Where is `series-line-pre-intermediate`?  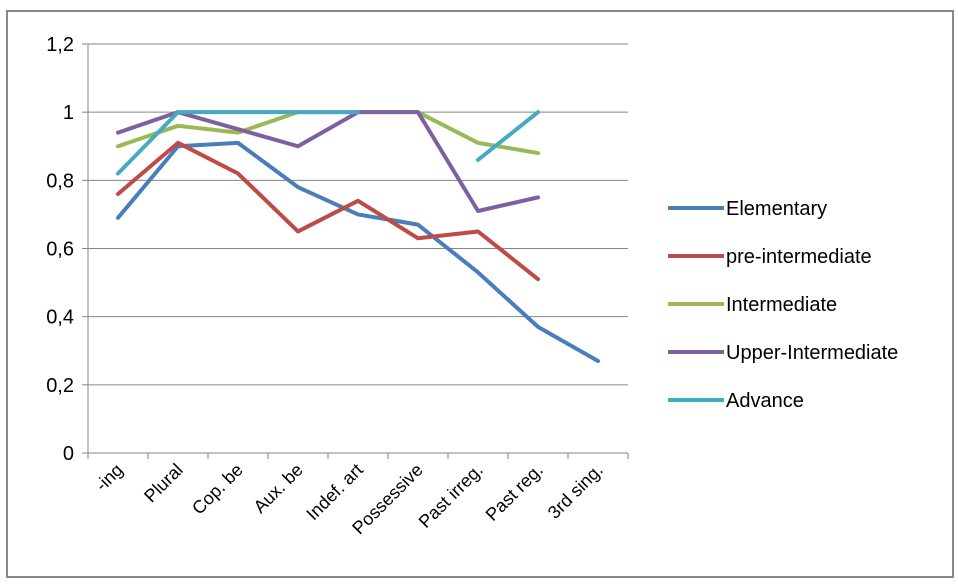 series-line-pre-intermediate is located at coordinates (328, 211).